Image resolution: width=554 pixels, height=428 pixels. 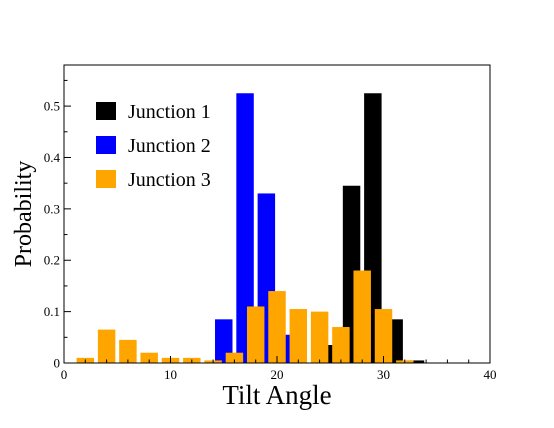 I want to click on legend-label-2: Junction 2, so click(x=169, y=146).